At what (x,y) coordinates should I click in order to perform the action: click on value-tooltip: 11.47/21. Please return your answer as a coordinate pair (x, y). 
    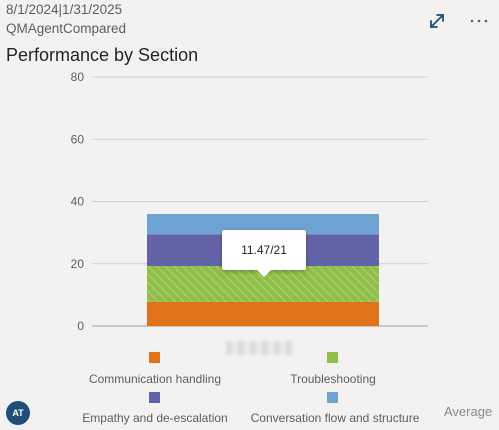
    Looking at the image, I should click on (264, 250).